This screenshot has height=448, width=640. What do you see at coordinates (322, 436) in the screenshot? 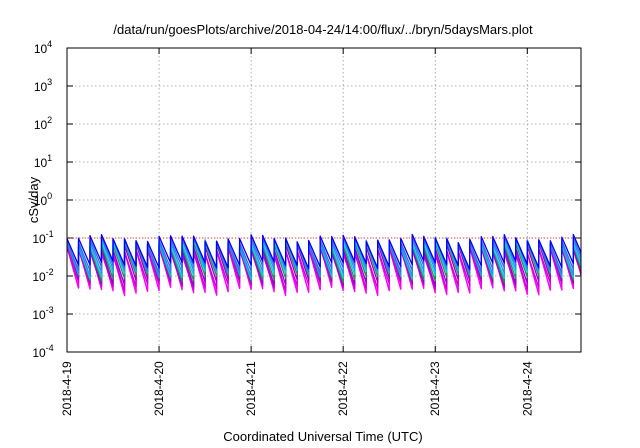
I see `x-axis-label: Coordinated Universal Time (UTC)` at bounding box center [322, 436].